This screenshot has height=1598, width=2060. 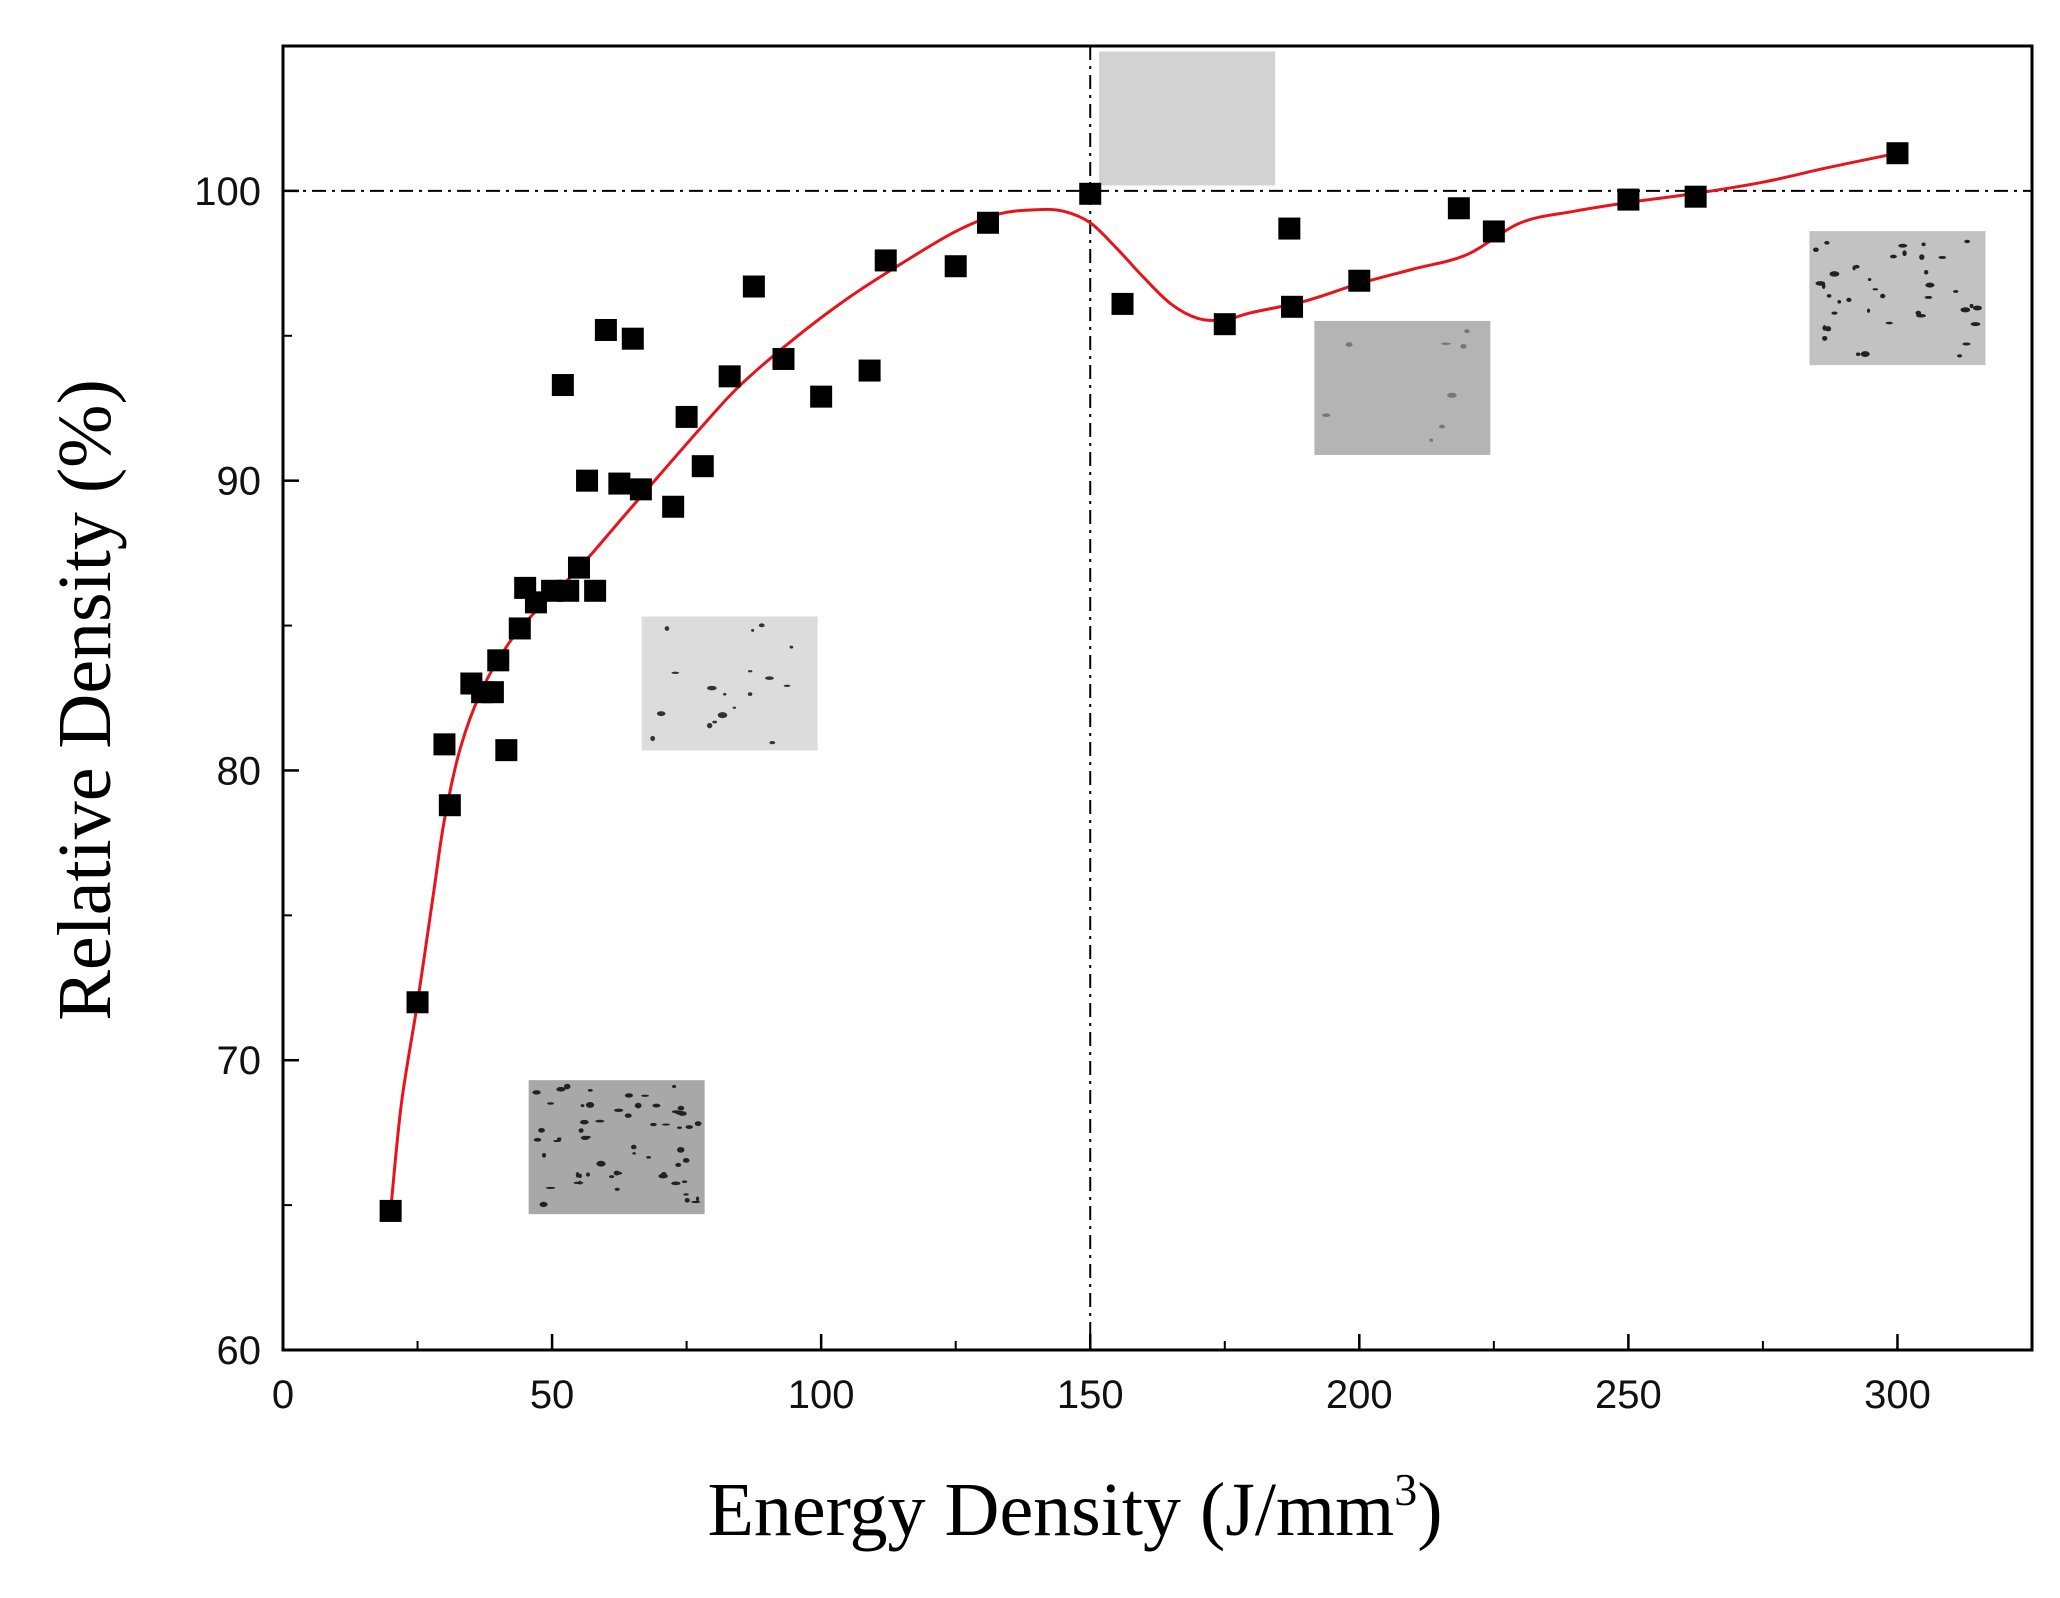 I want to click on y-tick-label: 100, so click(x=227, y=192).